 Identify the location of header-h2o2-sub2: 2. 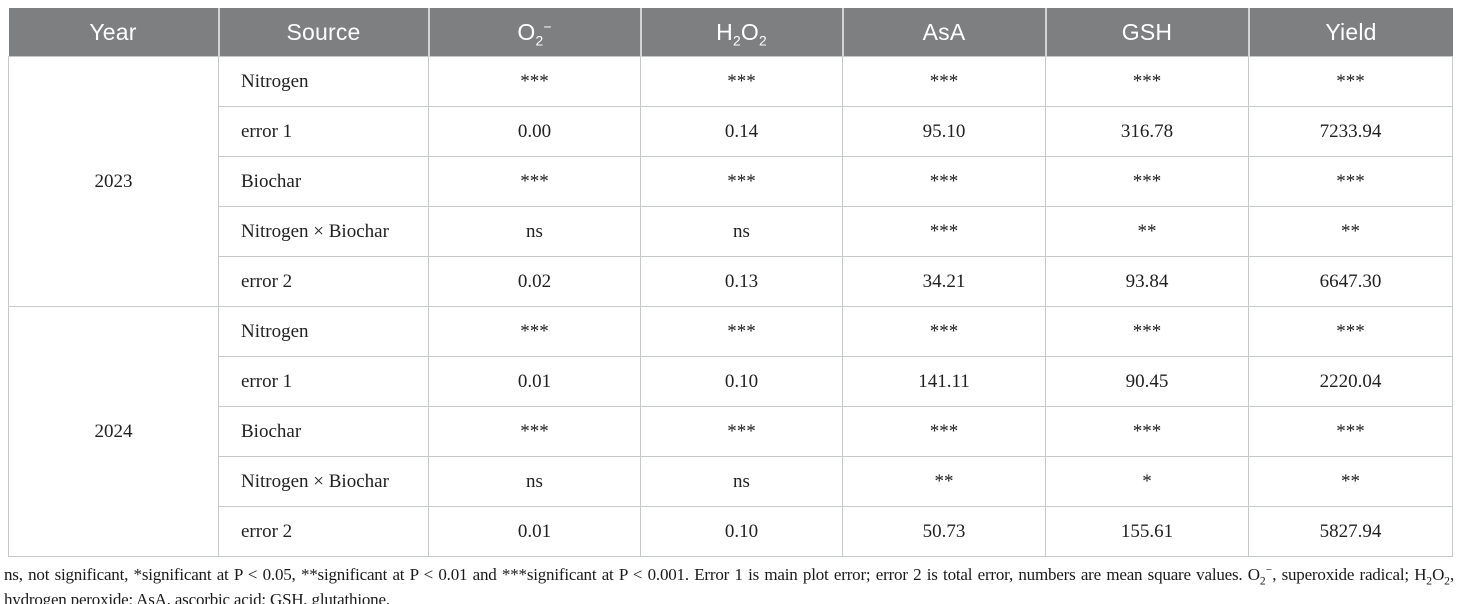
(762, 41).